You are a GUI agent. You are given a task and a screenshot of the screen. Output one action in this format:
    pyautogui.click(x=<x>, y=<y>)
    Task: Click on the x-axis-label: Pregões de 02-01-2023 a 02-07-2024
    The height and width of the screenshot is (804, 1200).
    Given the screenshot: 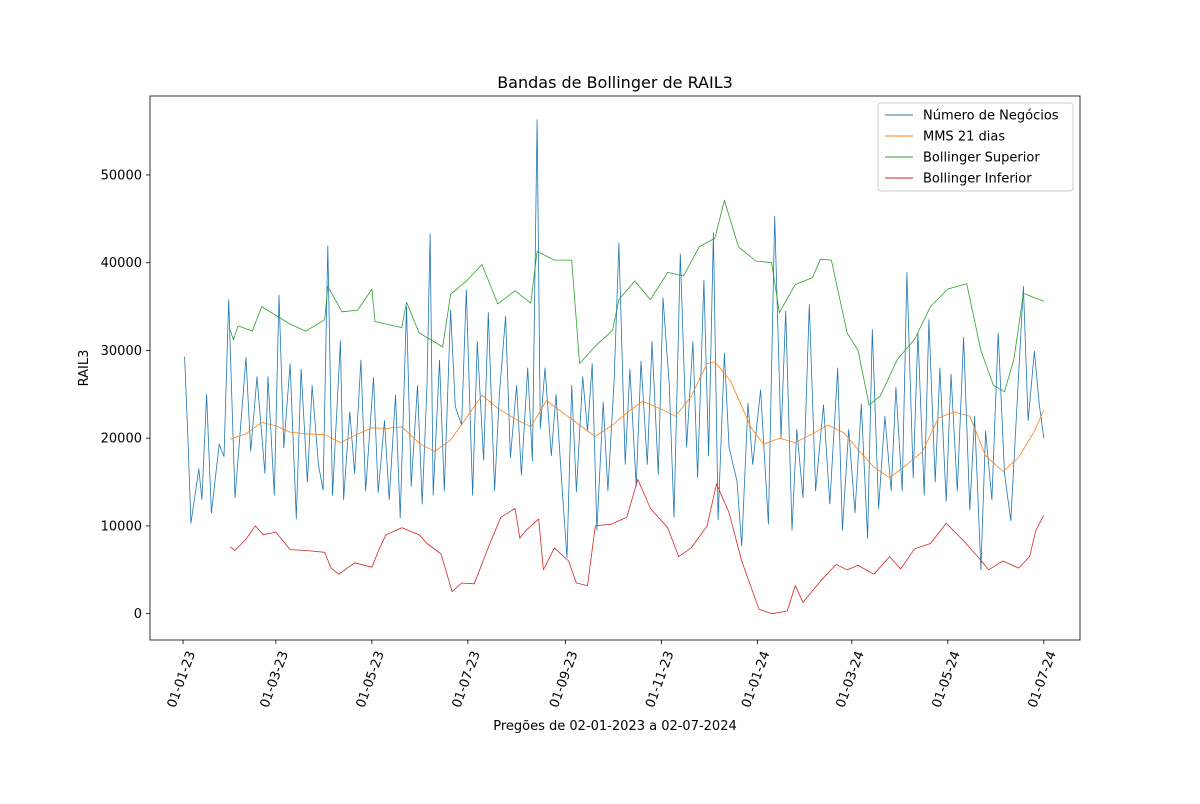 What is the action you would take?
    pyautogui.click(x=615, y=726)
    